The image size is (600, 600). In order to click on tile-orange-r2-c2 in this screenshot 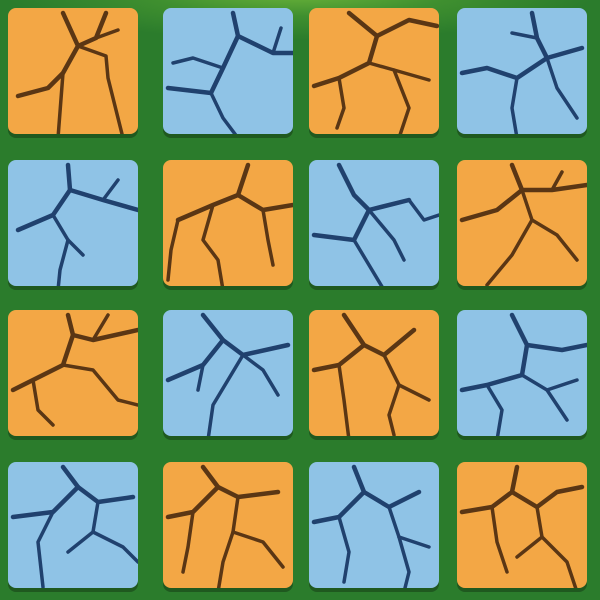, I will do `click(374, 375)`.